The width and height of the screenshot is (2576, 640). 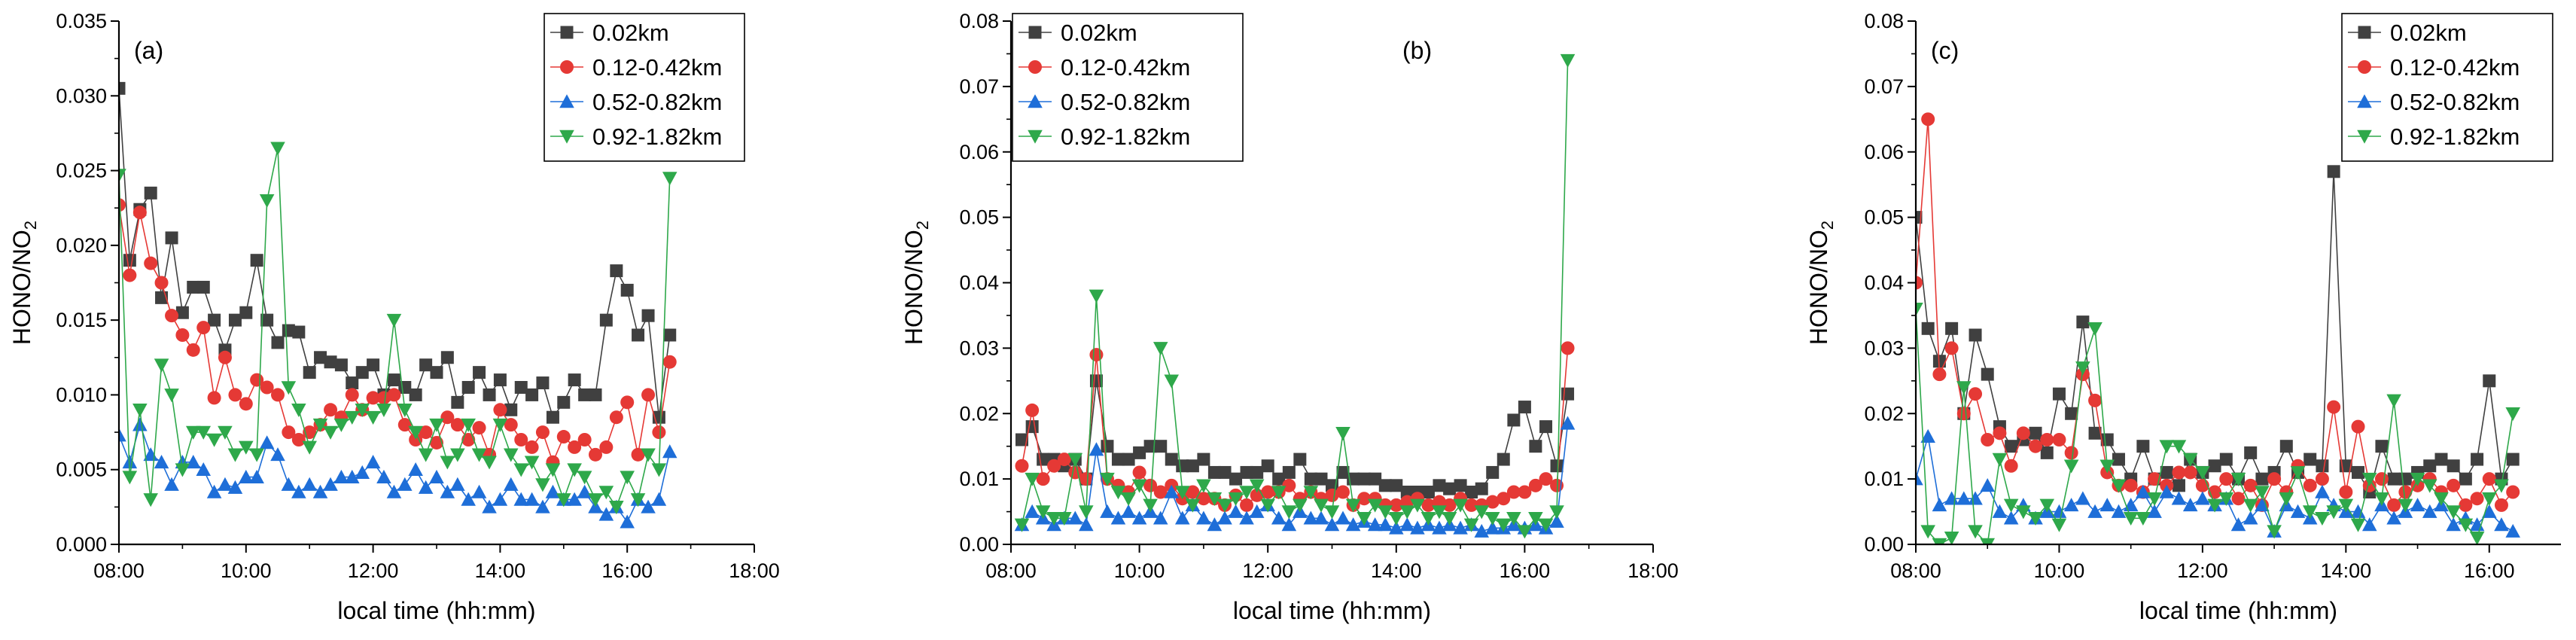 I want to click on x-tick-label-a-3: 14:00, so click(x=501, y=570).